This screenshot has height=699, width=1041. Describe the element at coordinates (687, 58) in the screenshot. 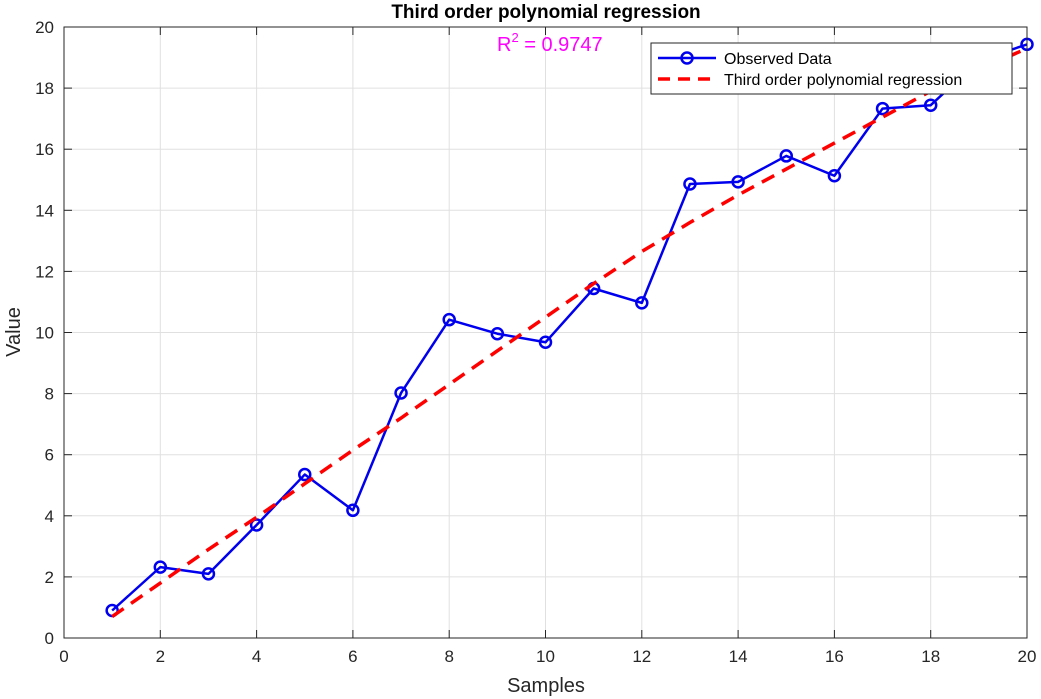

I see `legend-observed-marker` at that location.